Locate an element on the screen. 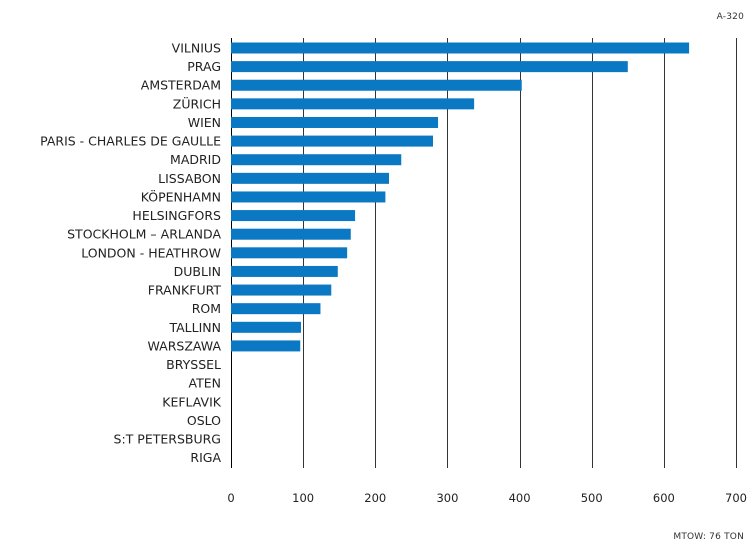  category-label: PARIS - CHARLES DE GAULLE is located at coordinates (130, 141).